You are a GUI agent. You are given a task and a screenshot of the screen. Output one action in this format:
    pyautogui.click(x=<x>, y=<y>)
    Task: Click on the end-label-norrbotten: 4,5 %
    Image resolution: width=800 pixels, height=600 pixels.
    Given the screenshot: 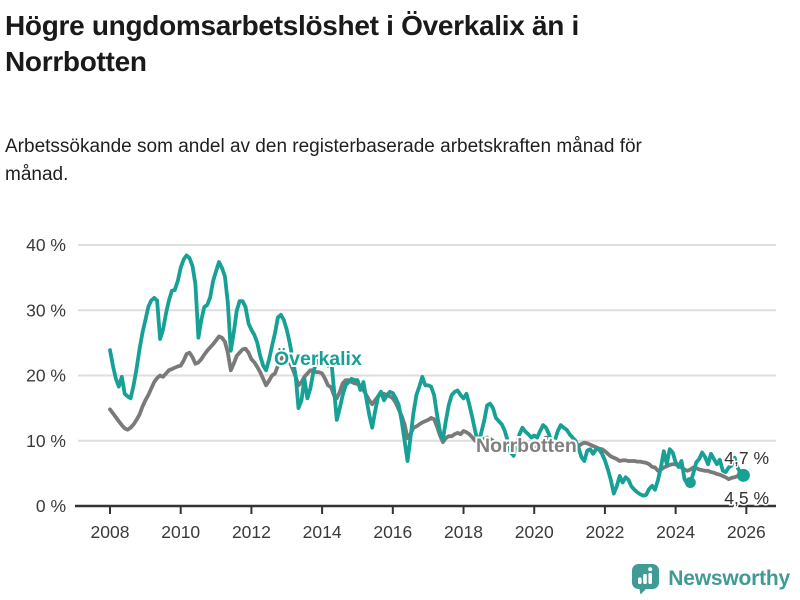 What is the action you would take?
    pyautogui.click(x=746, y=498)
    